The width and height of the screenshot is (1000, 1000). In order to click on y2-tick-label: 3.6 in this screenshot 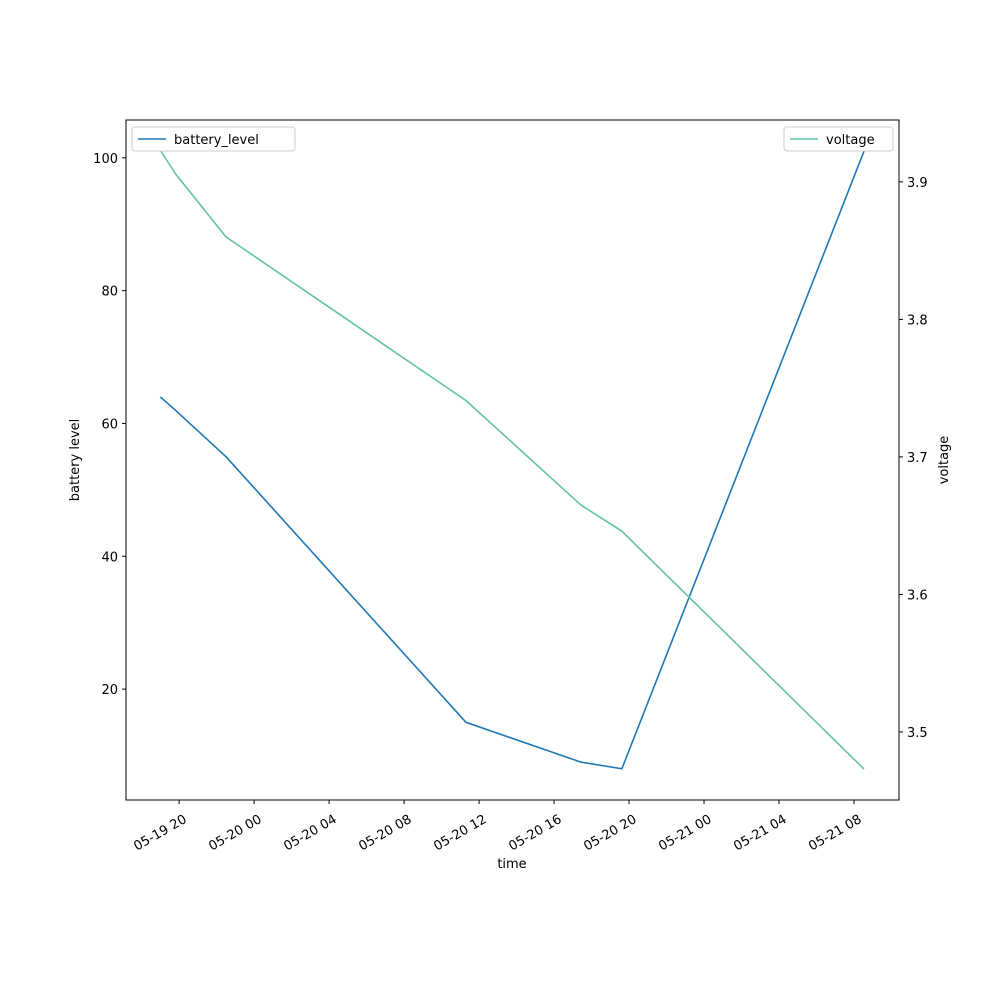, I will do `click(917, 595)`.